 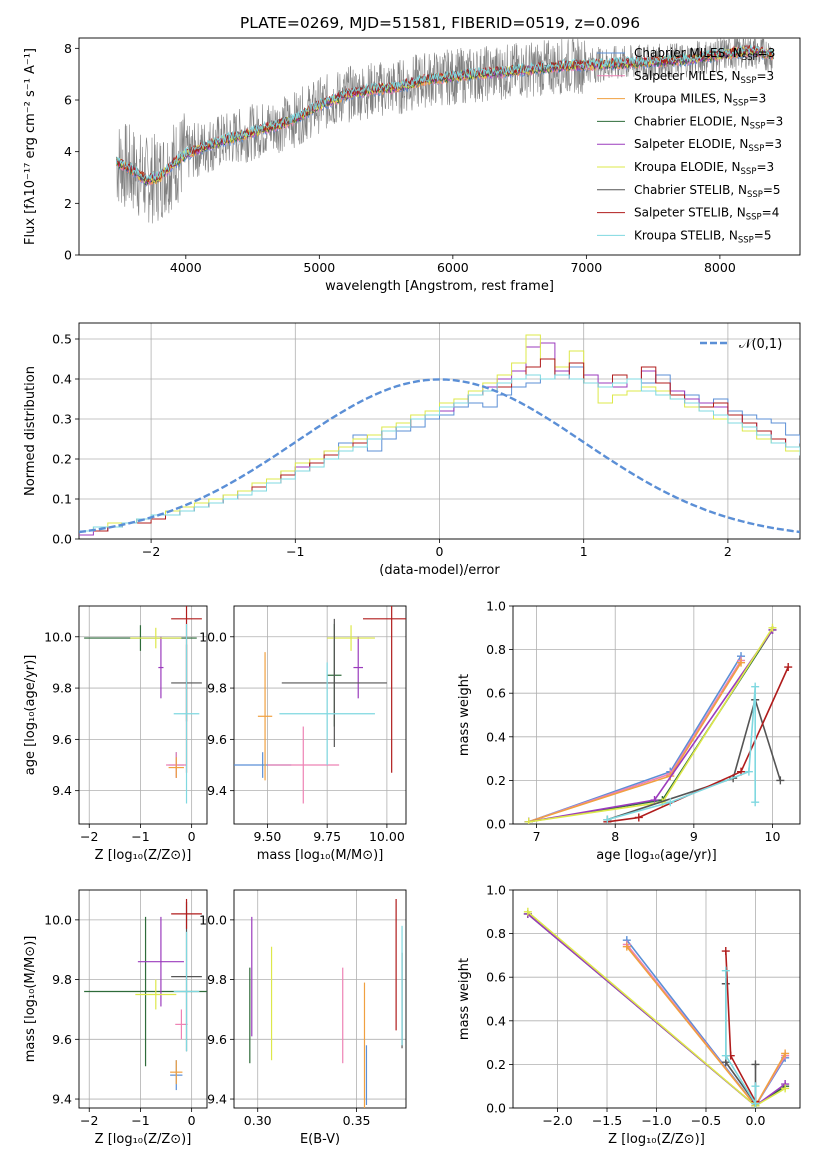 I want to click on x-tick-label: 0.0, so click(x=756, y=1120).